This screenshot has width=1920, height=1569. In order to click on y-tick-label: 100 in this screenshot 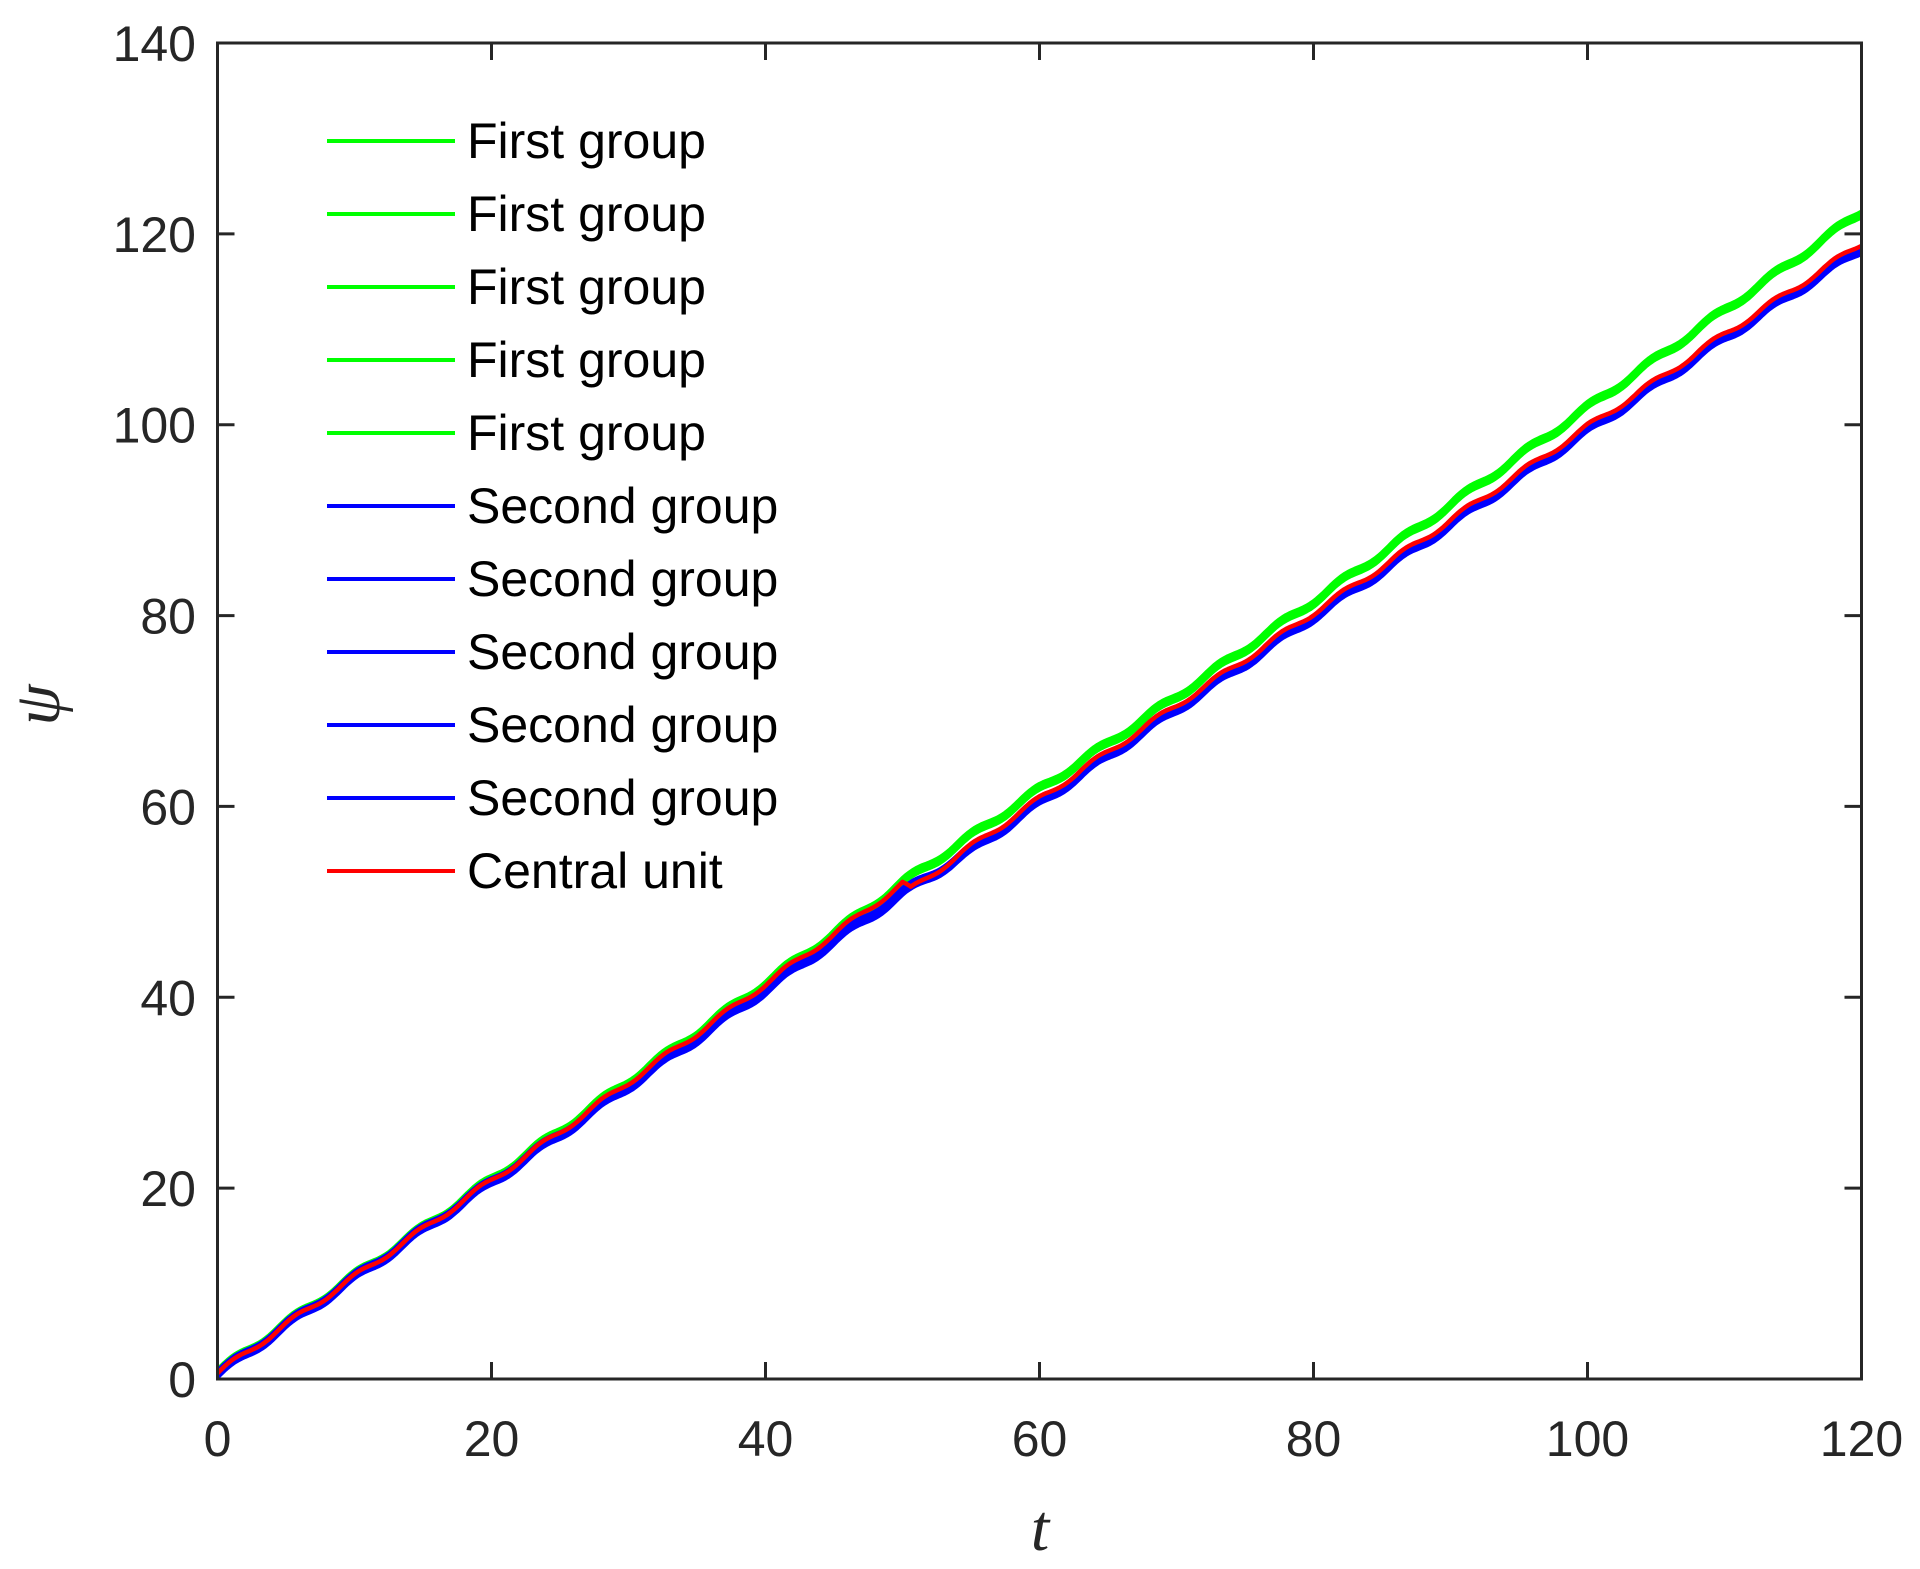, I will do `click(154, 426)`.